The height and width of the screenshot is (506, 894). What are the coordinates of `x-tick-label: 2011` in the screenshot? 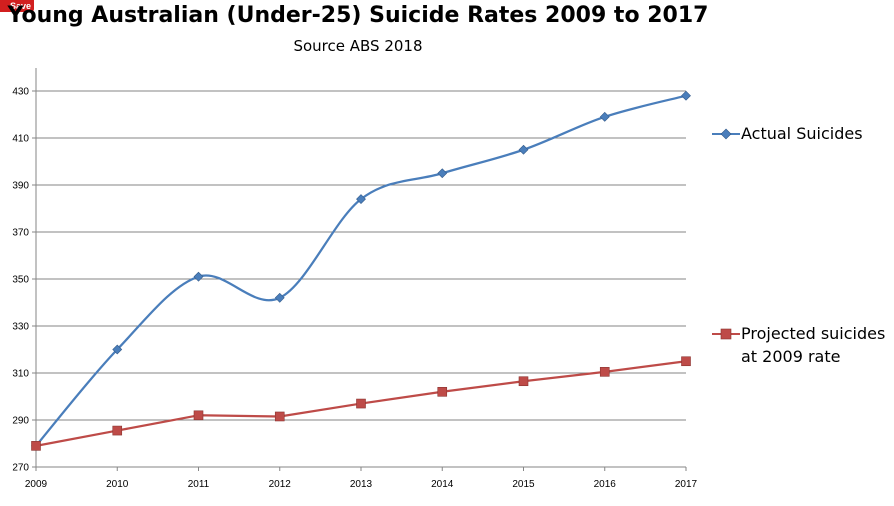 It's located at (199, 484).